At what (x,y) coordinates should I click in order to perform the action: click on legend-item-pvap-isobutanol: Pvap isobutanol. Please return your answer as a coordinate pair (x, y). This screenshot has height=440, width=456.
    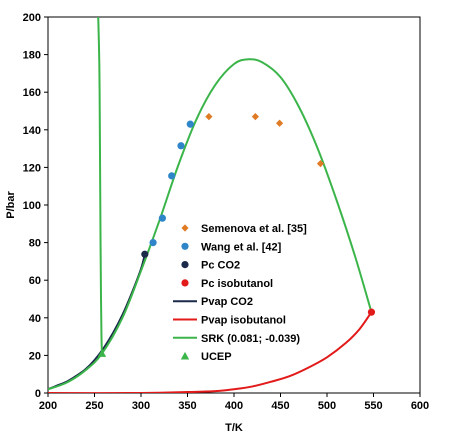
    Looking at the image, I should click on (229, 321).